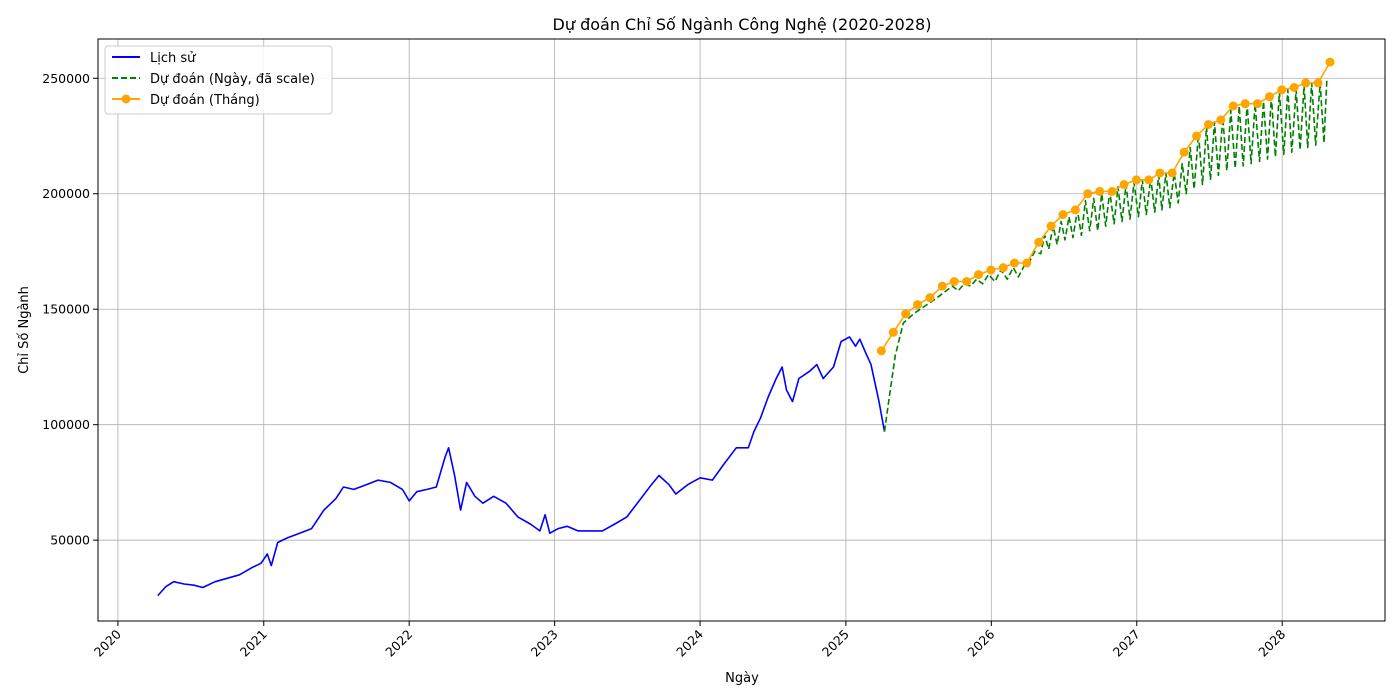 The height and width of the screenshot is (700, 1400). Describe the element at coordinates (398, 643) in the screenshot. I see `x-tick-label: 2022` at that location.